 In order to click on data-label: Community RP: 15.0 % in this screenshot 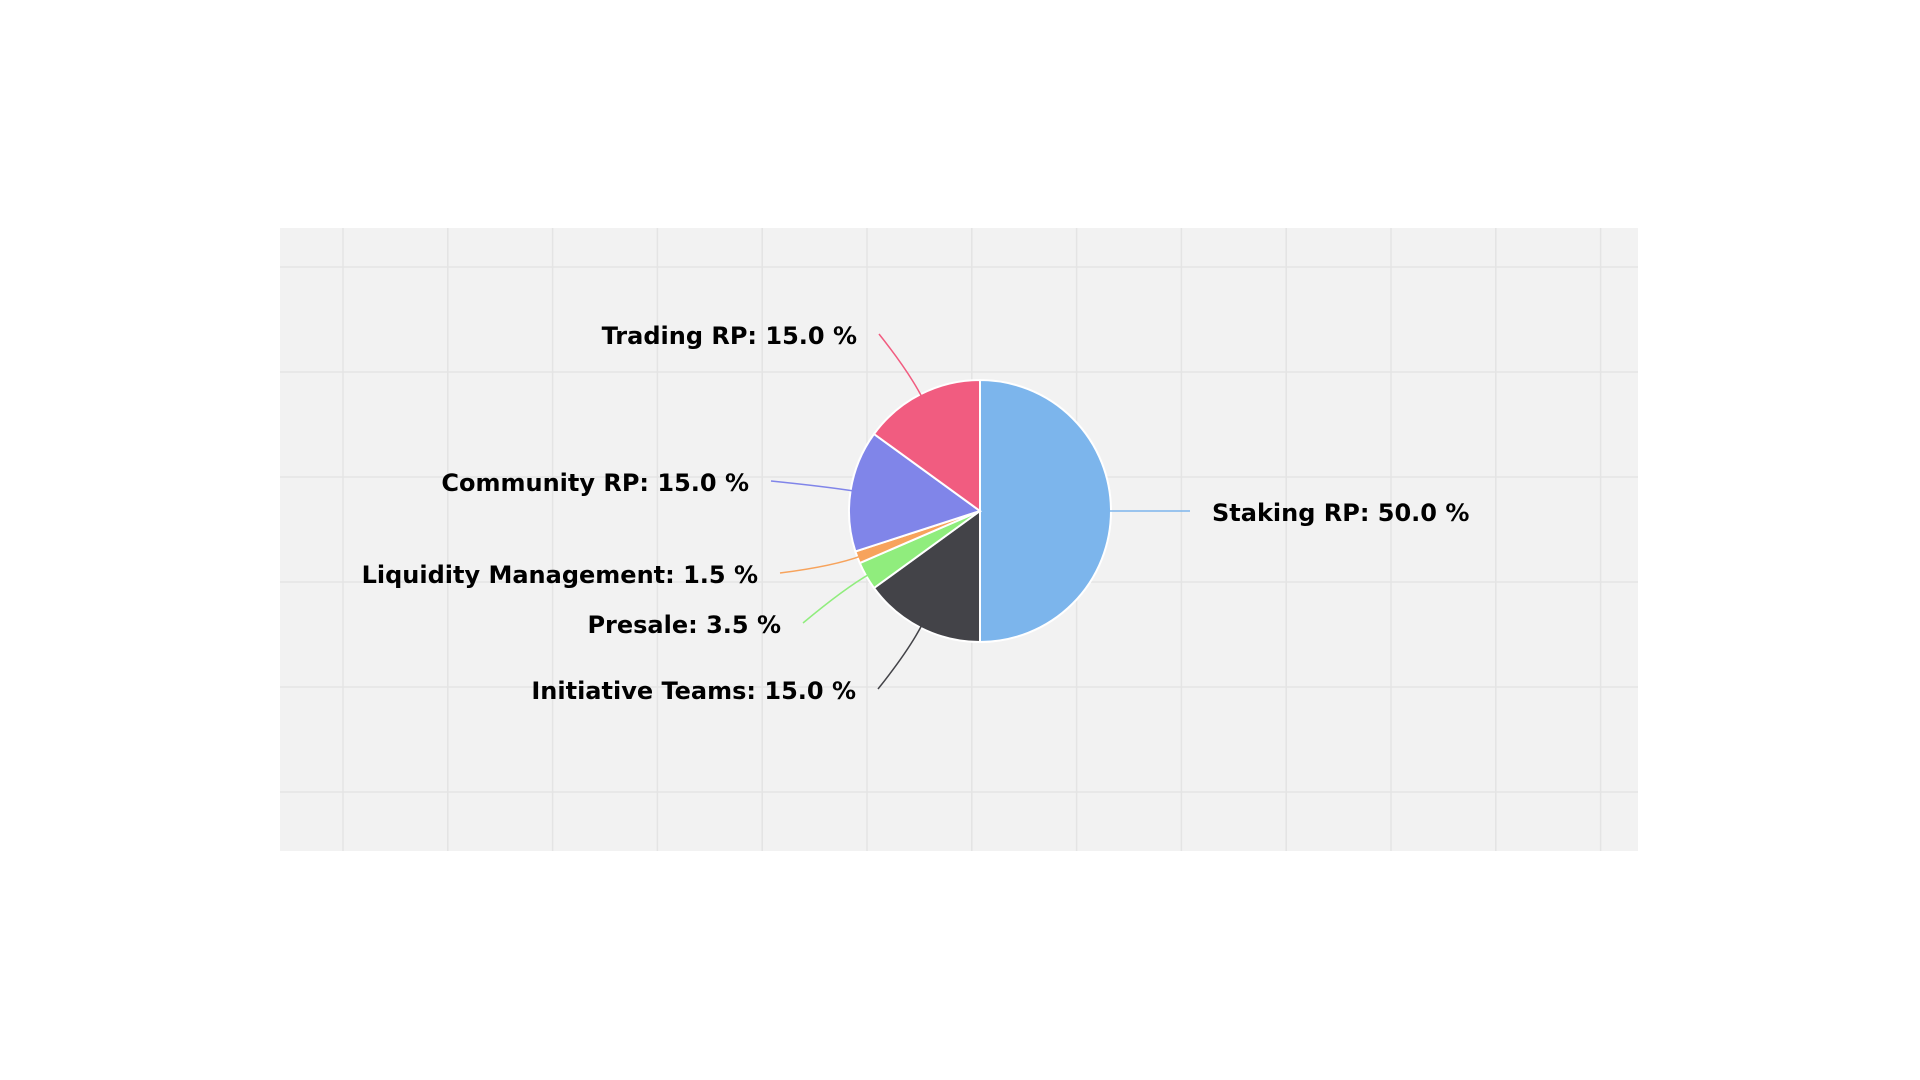, I will do `click(595, 483)`.